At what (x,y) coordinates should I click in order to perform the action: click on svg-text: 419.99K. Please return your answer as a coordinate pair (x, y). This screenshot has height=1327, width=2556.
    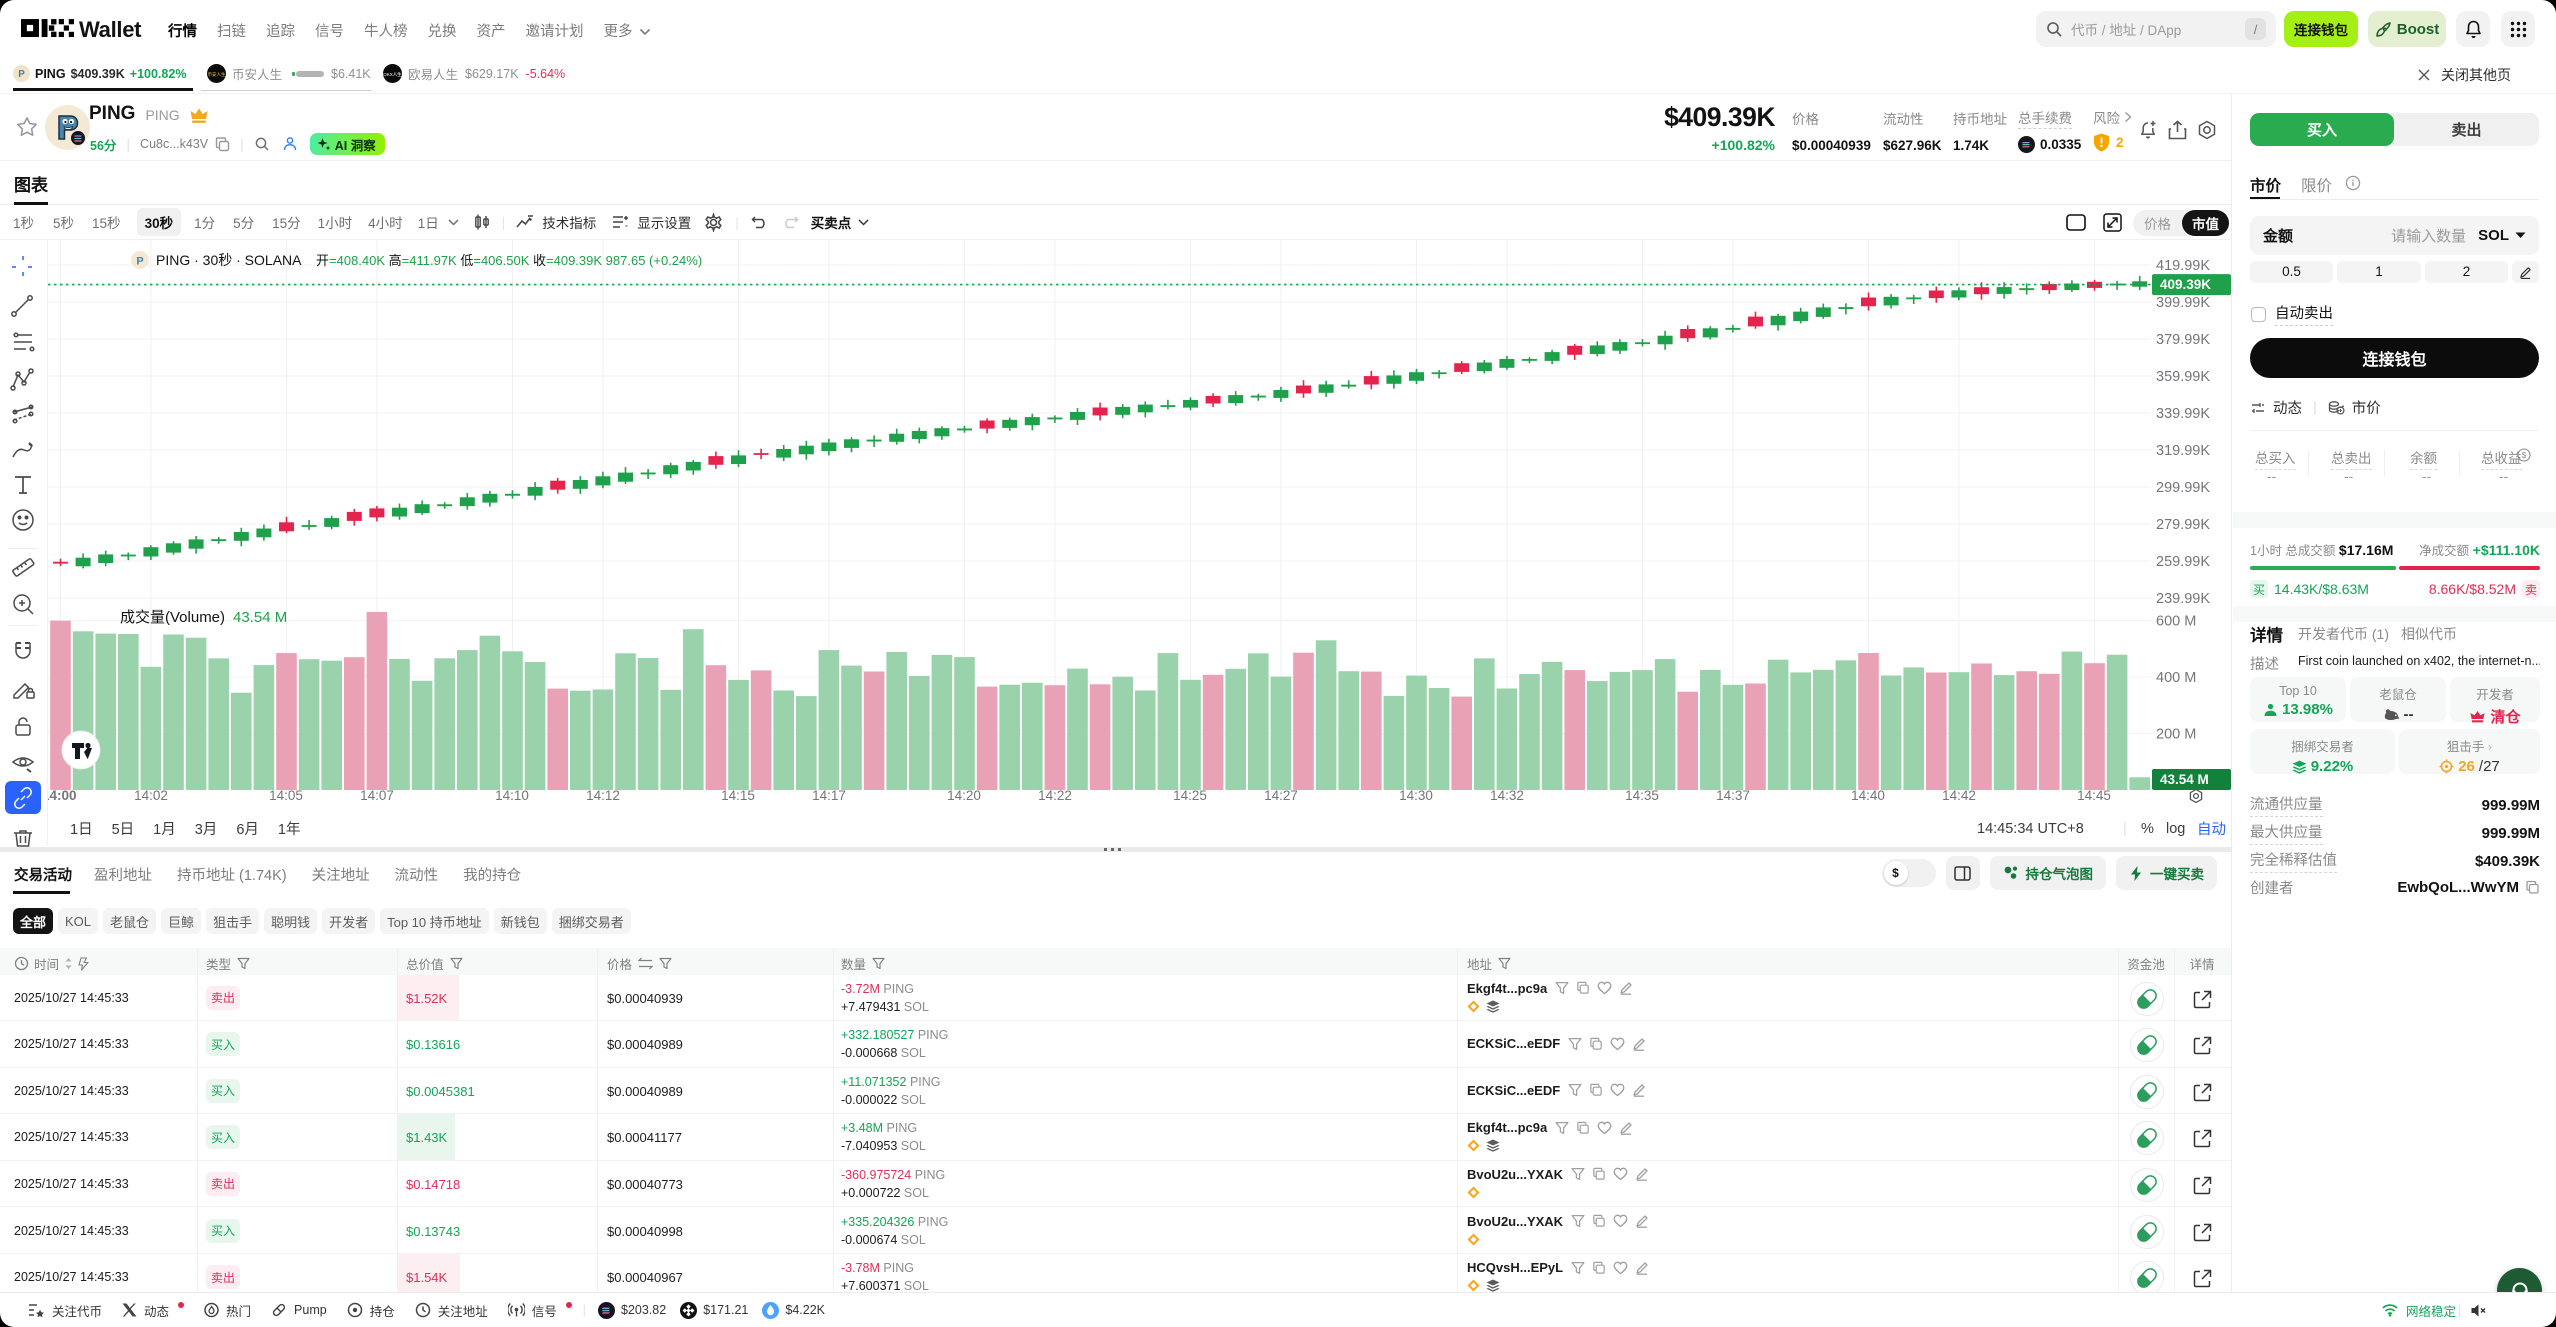
    Looking at the image, I should click on (2183, 266).